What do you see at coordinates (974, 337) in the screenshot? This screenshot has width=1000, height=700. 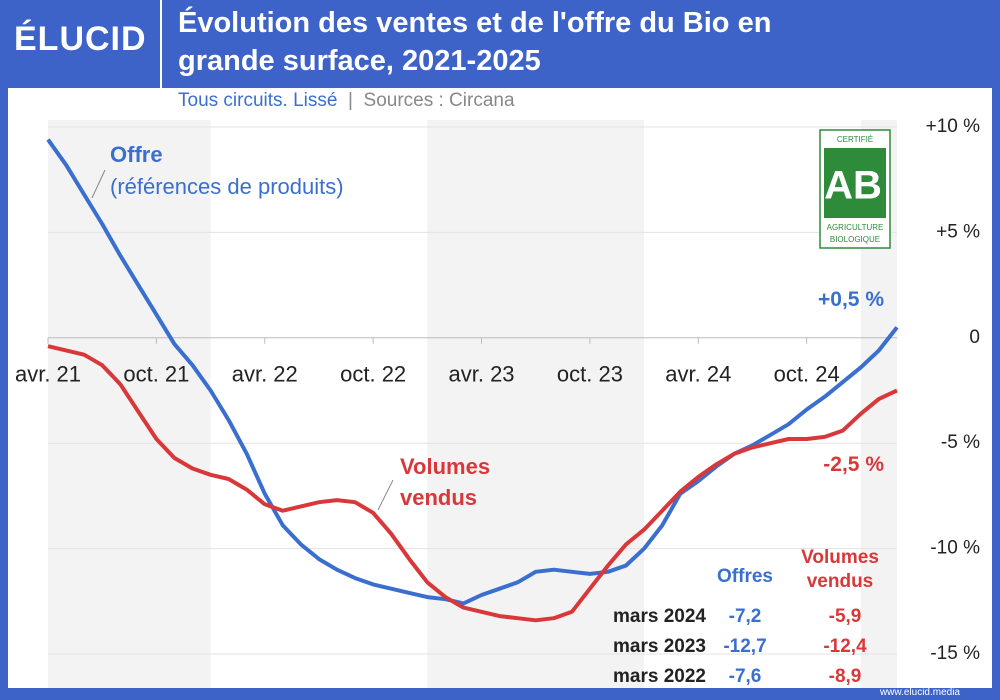 I see `y-tick-label: 0` at bounding box center [974, 337].